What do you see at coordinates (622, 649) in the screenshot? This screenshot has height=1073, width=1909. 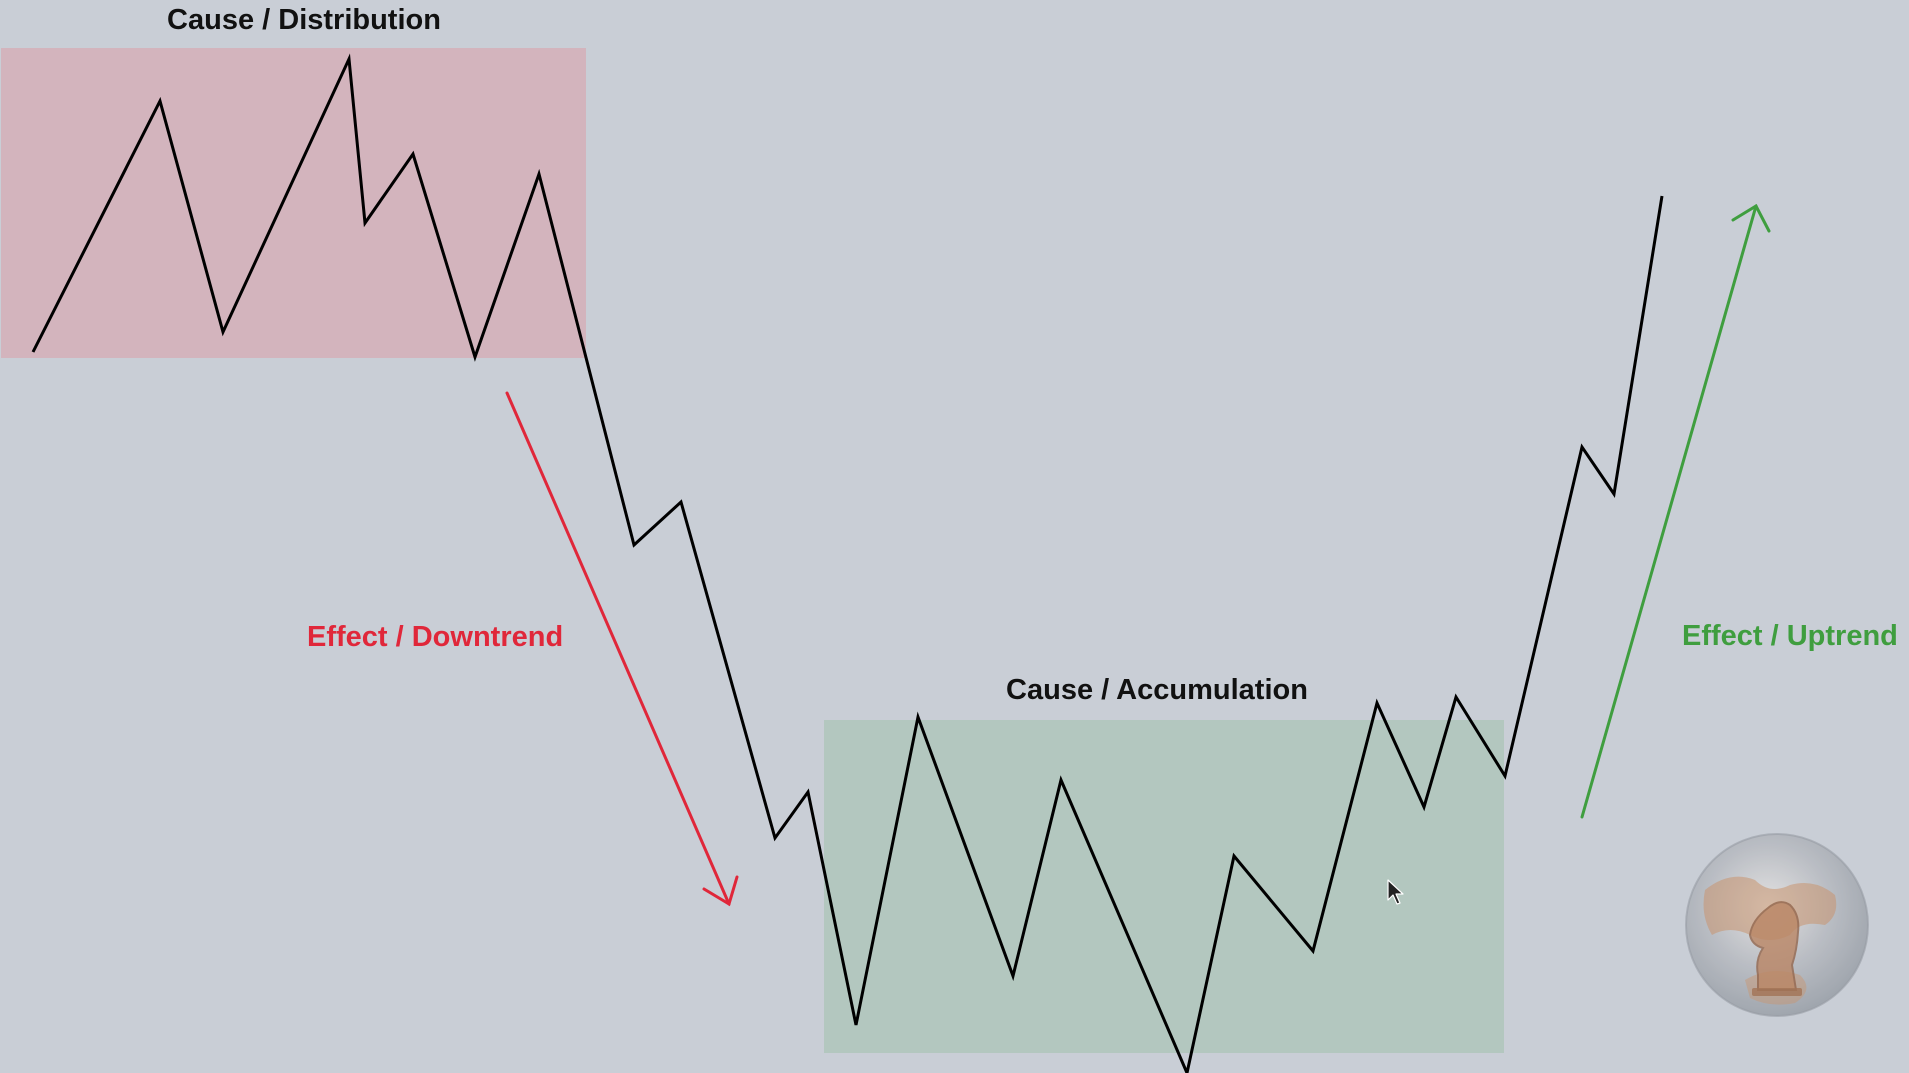 I see `downtrend-arrow` at bounding box center [622, 649].